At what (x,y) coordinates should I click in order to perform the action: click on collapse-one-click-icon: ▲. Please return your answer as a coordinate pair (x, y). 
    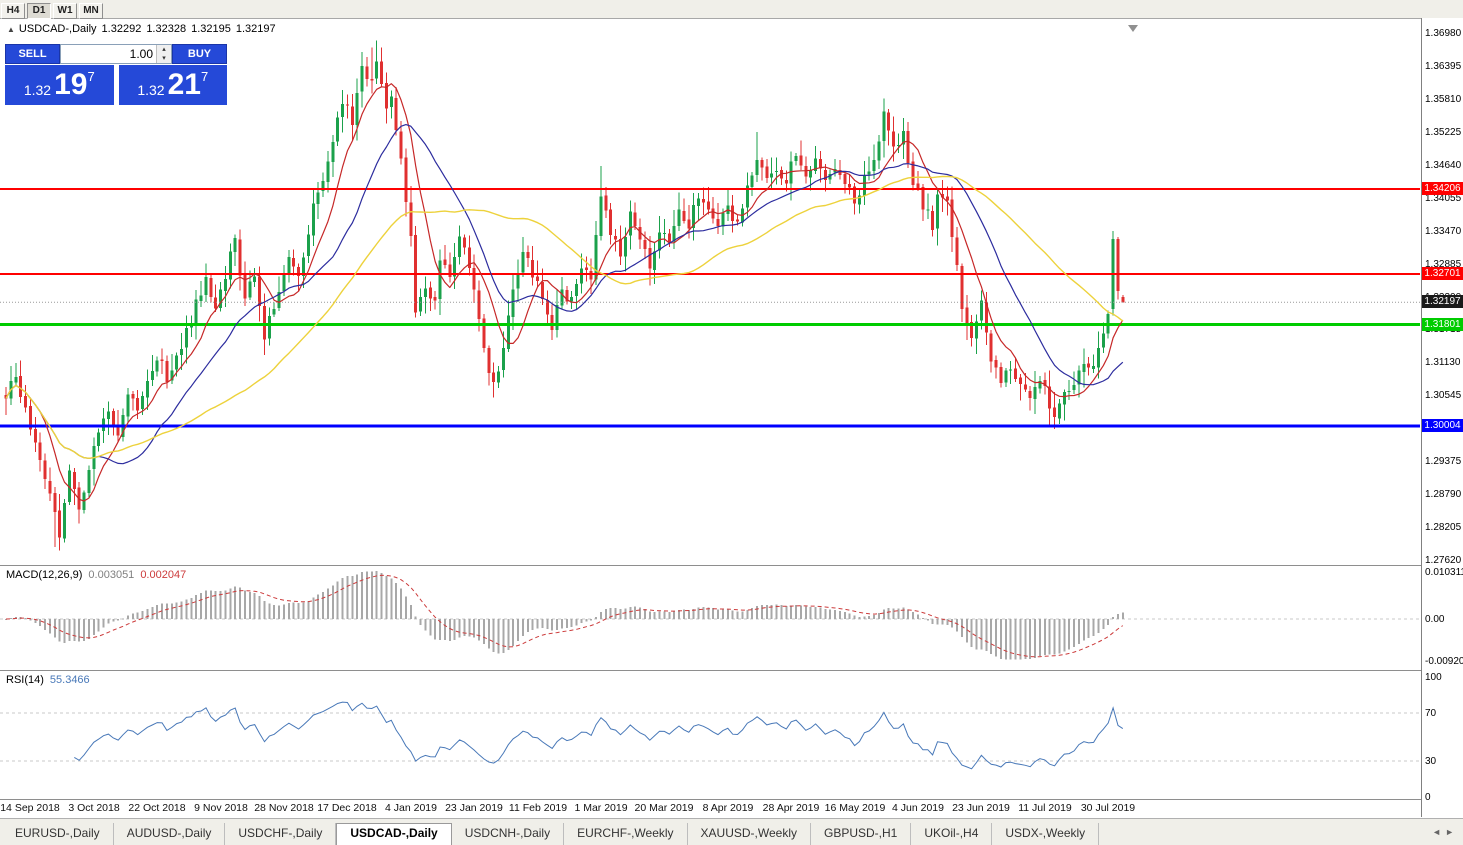
    Looking at the image, I should click on (11, 29).